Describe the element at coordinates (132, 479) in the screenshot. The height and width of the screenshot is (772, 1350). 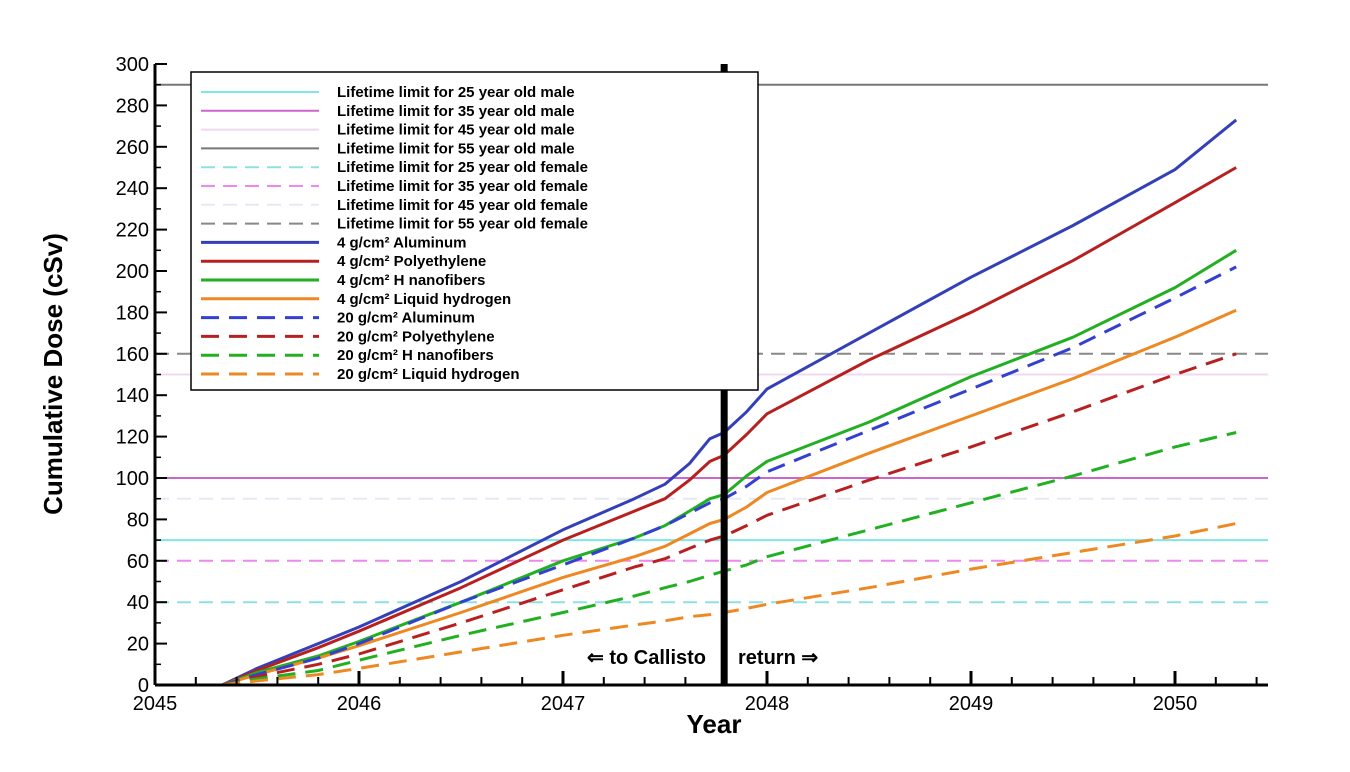
I see `y-tick-label: 100` at that location.